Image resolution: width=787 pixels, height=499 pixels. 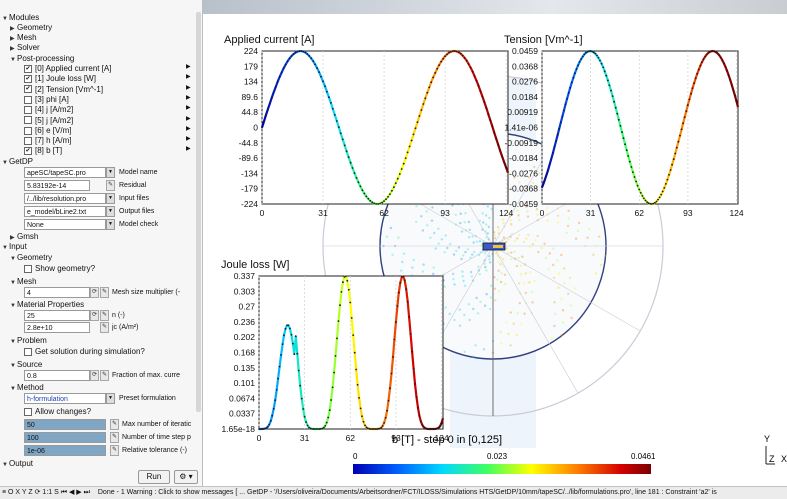 I want to click on gear-icon: ⚙ ▾, so click(x=186, y=477).